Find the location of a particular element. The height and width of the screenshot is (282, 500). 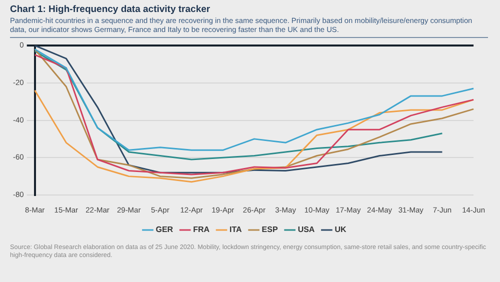

chart-title: Chart 1: High-frequency data activity tracker is located at coordinates (111, 9).